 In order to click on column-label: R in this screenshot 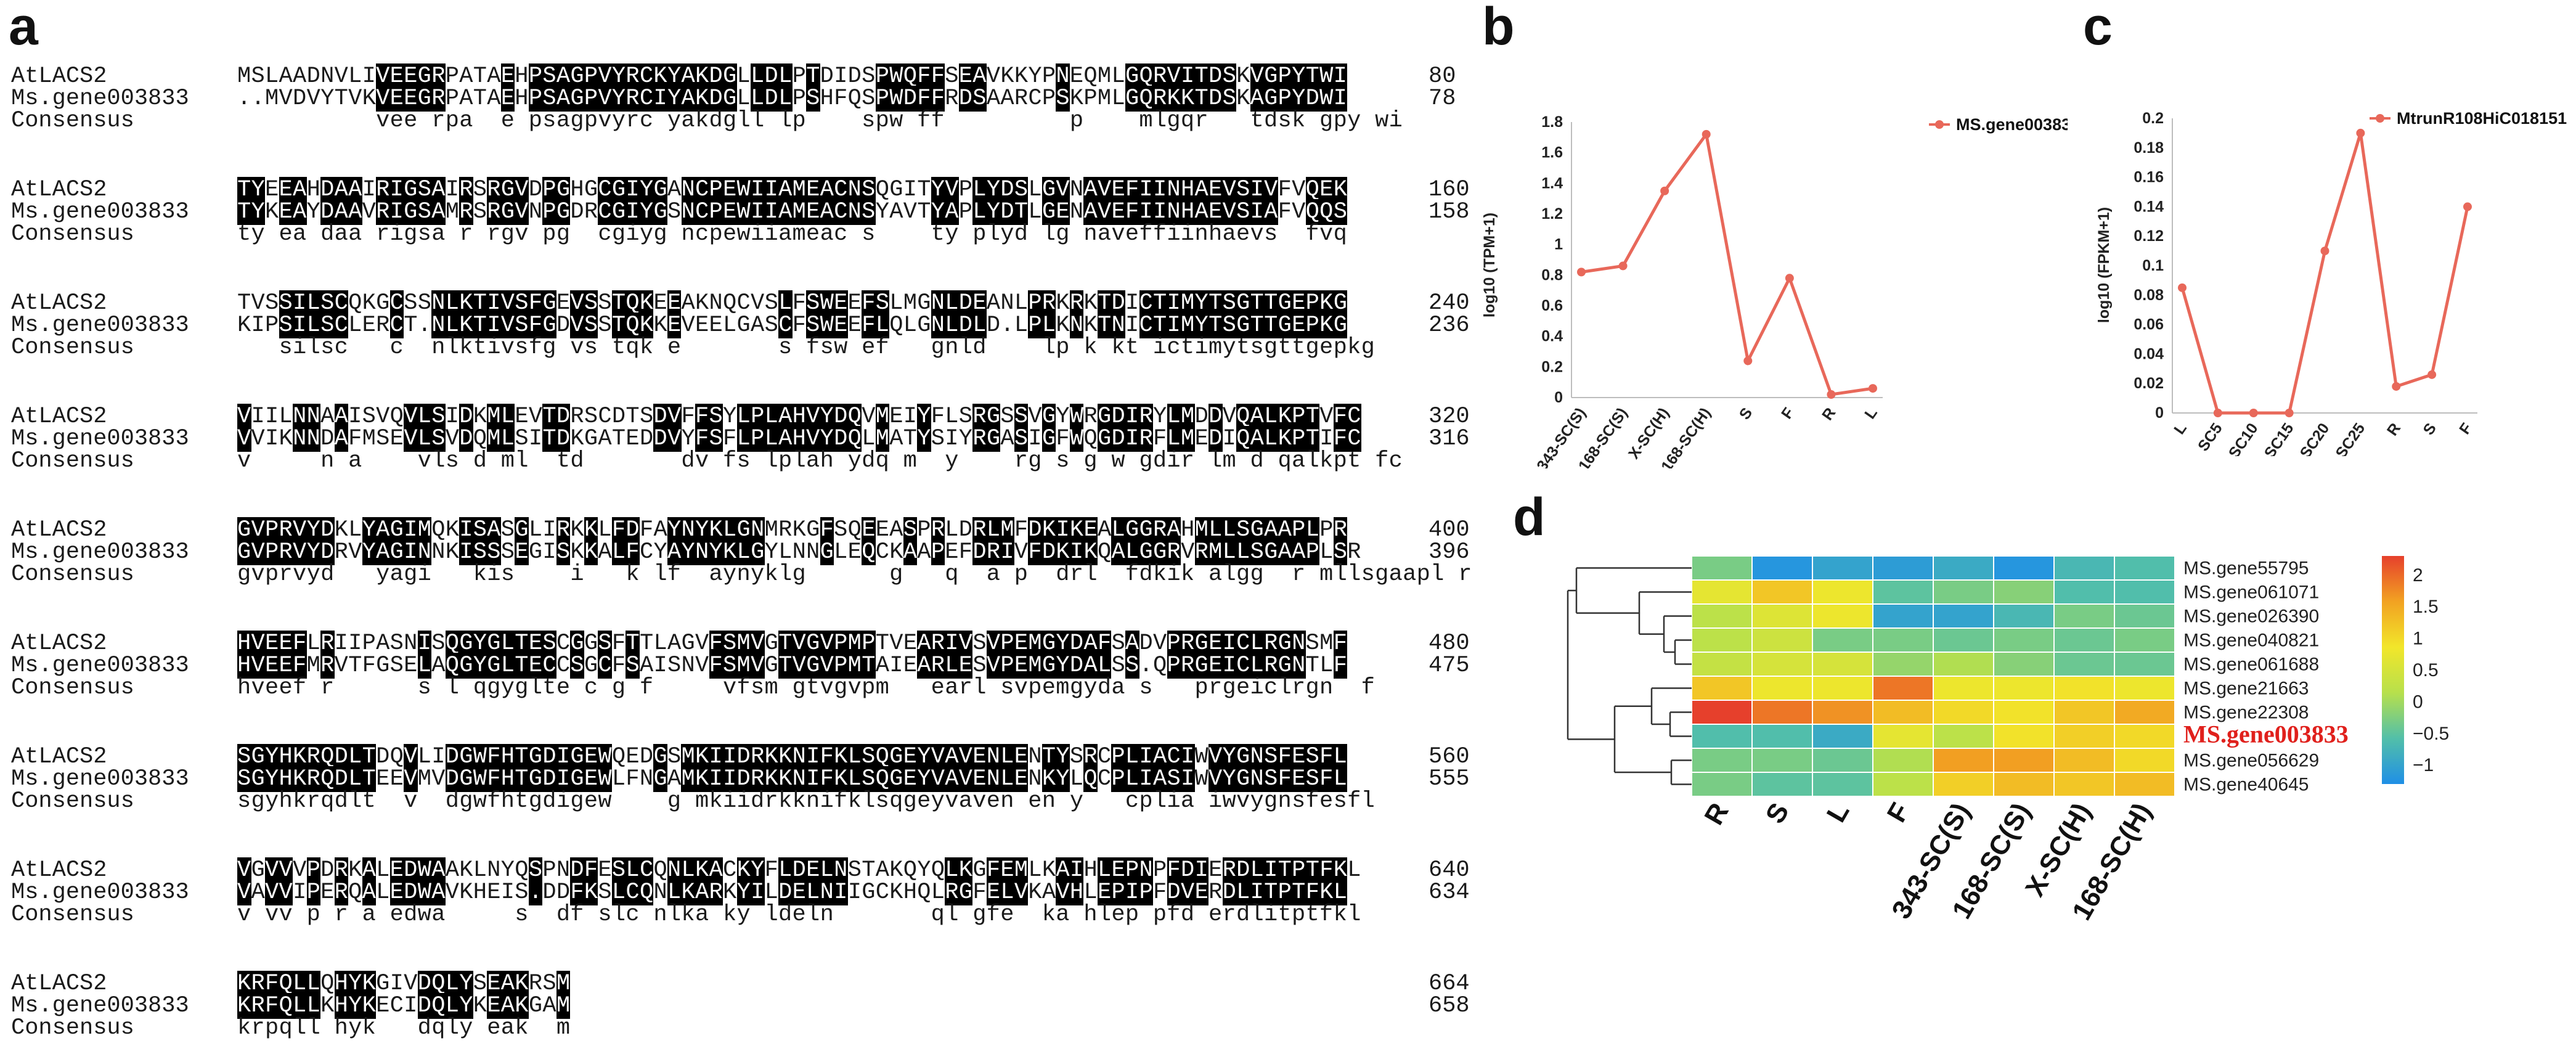, I will do `click(1716, 814)`.